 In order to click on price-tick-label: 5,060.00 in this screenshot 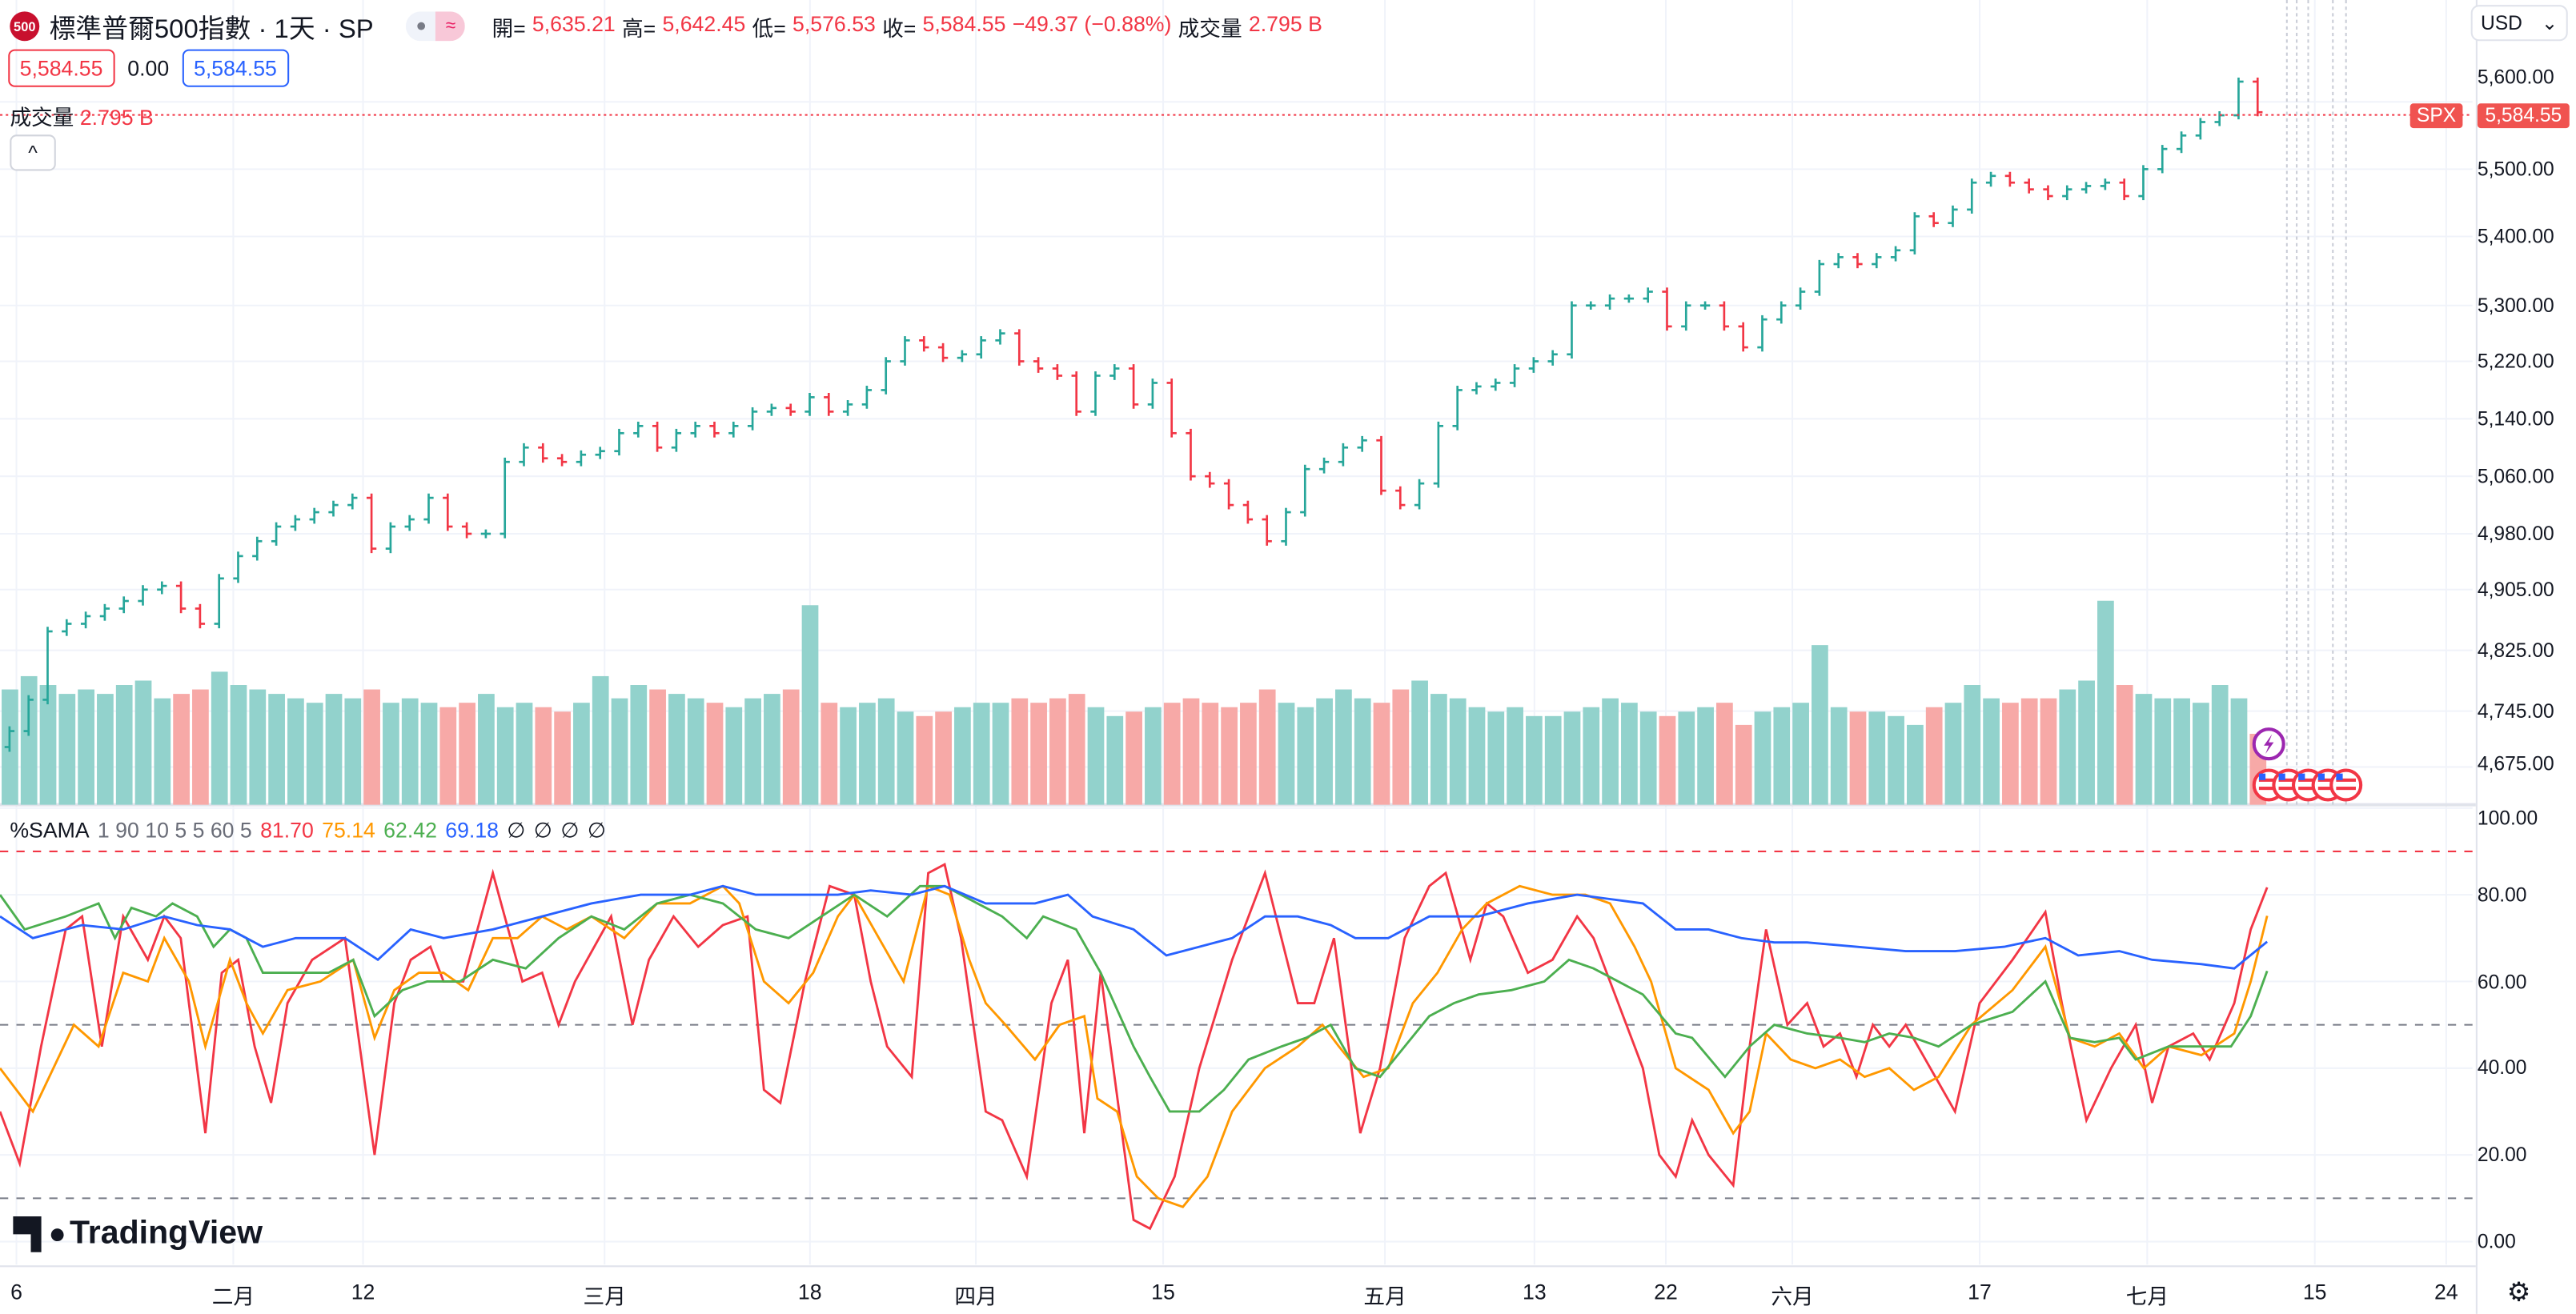, I will do `click(2515, 476)`.